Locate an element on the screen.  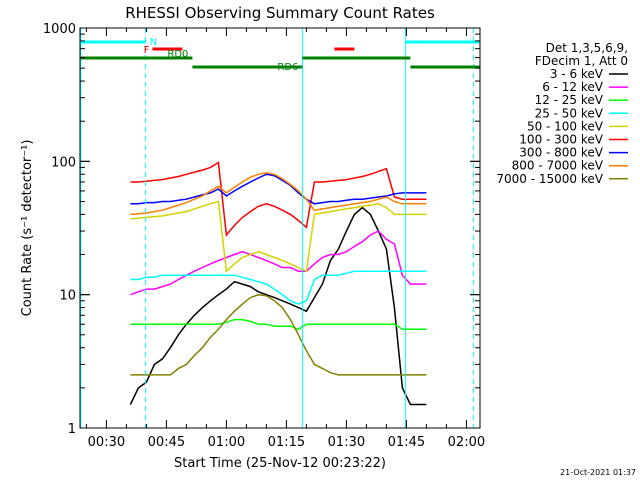
y-tick-label-1: 10 is located at coordinates (67, 296).